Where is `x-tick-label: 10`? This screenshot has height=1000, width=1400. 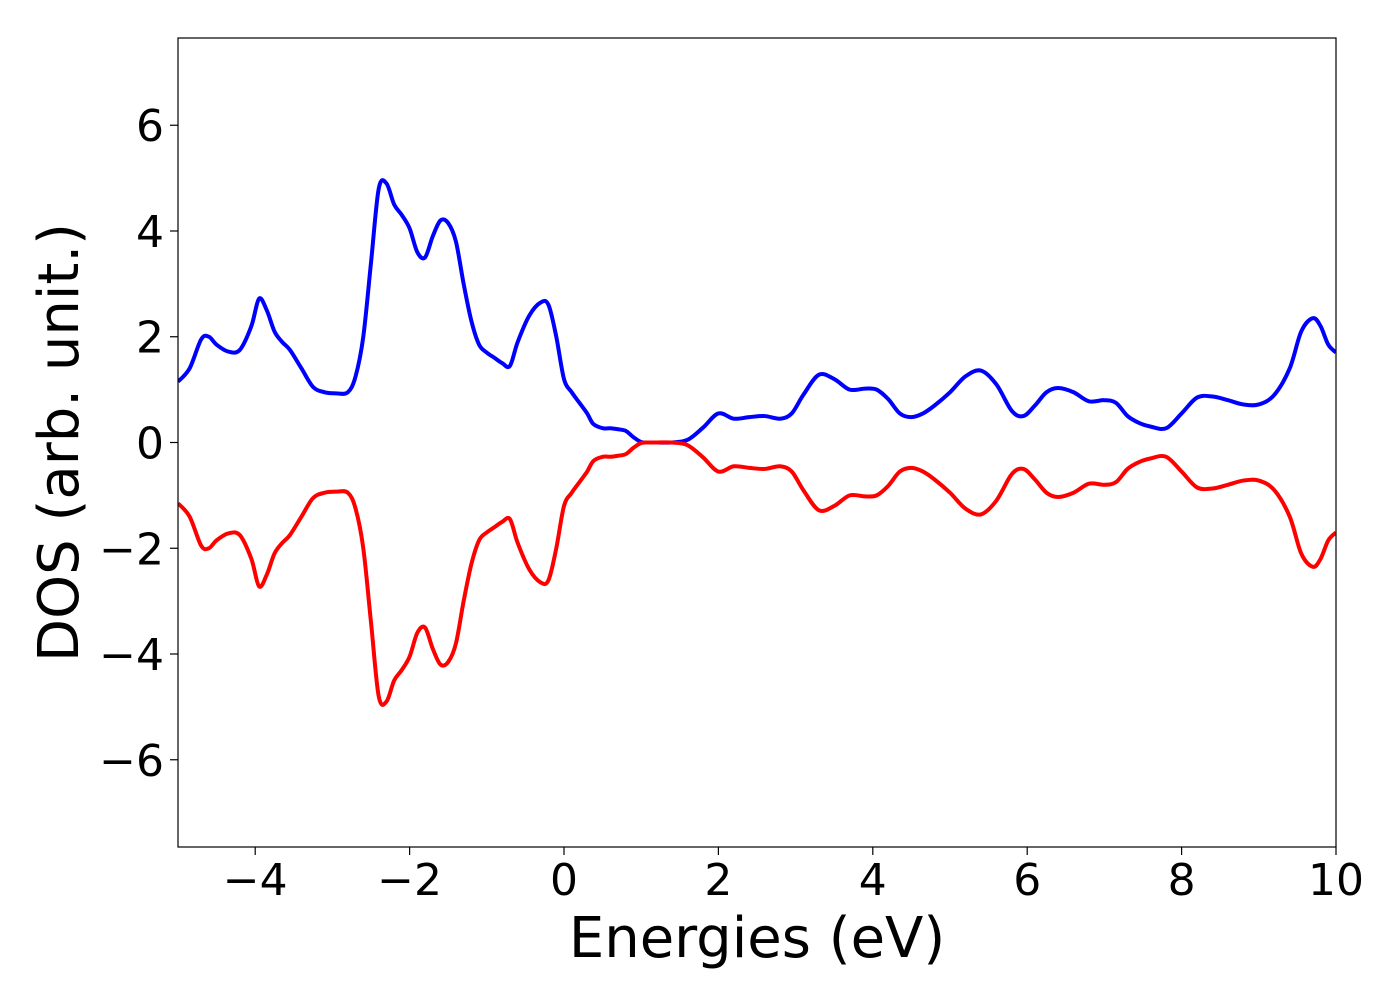
x-tick-label: 10 is located at coordinates (1336, 880).